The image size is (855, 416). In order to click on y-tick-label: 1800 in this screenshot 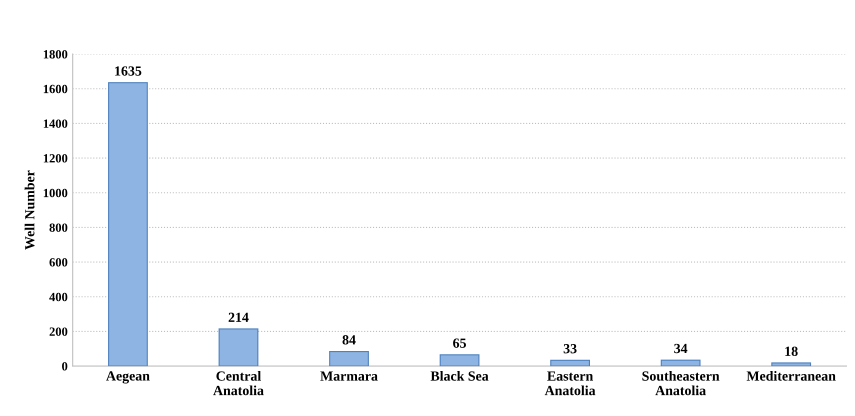, I will do `click(56, 54)`.